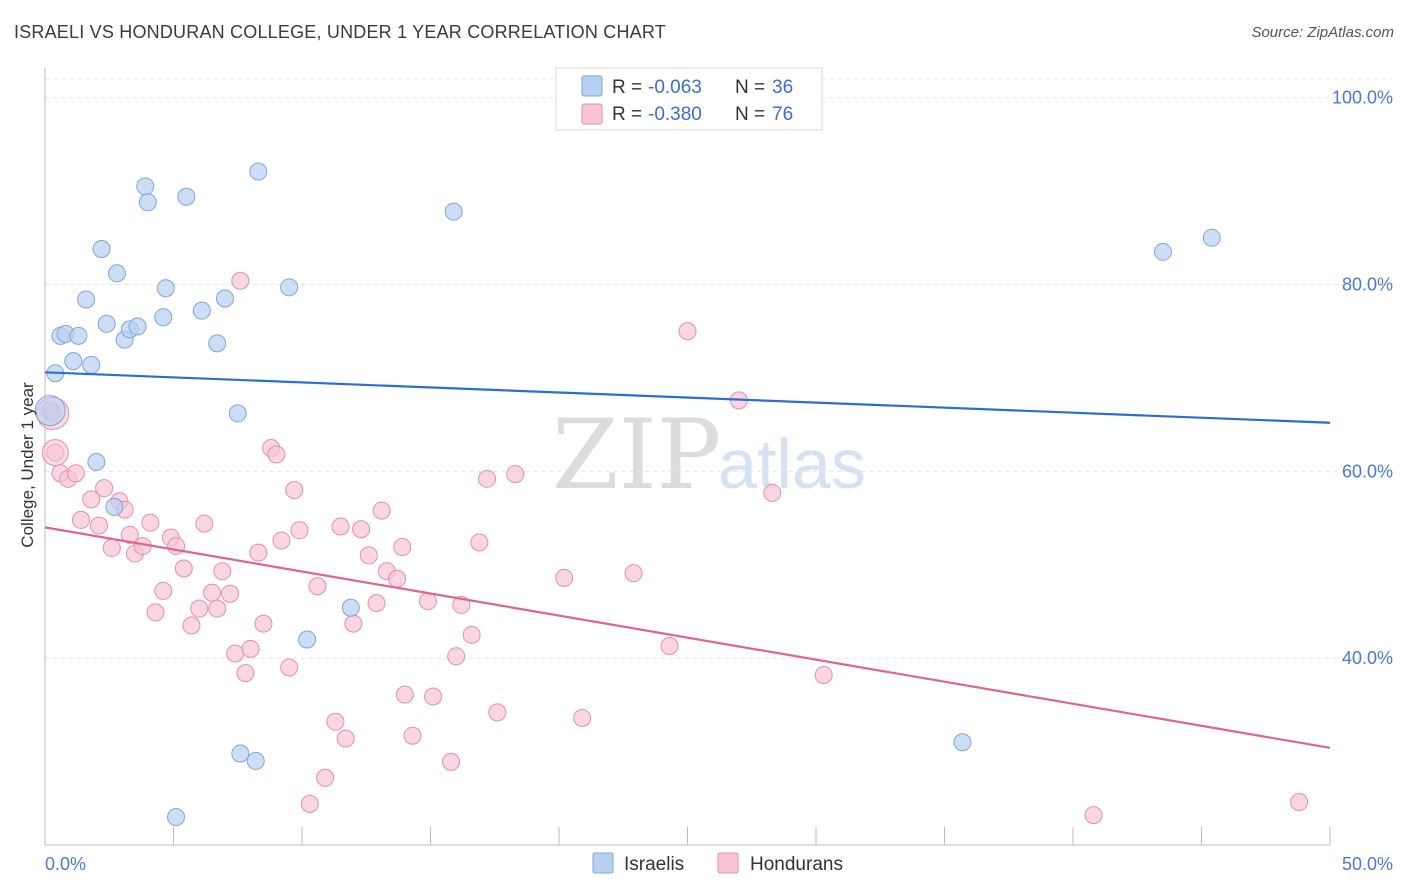  What do you see at coordinates (1367, 864) in the screenshot?
I see `x-tick-label-max: 50.0%` at bounding box center [1367, 864].